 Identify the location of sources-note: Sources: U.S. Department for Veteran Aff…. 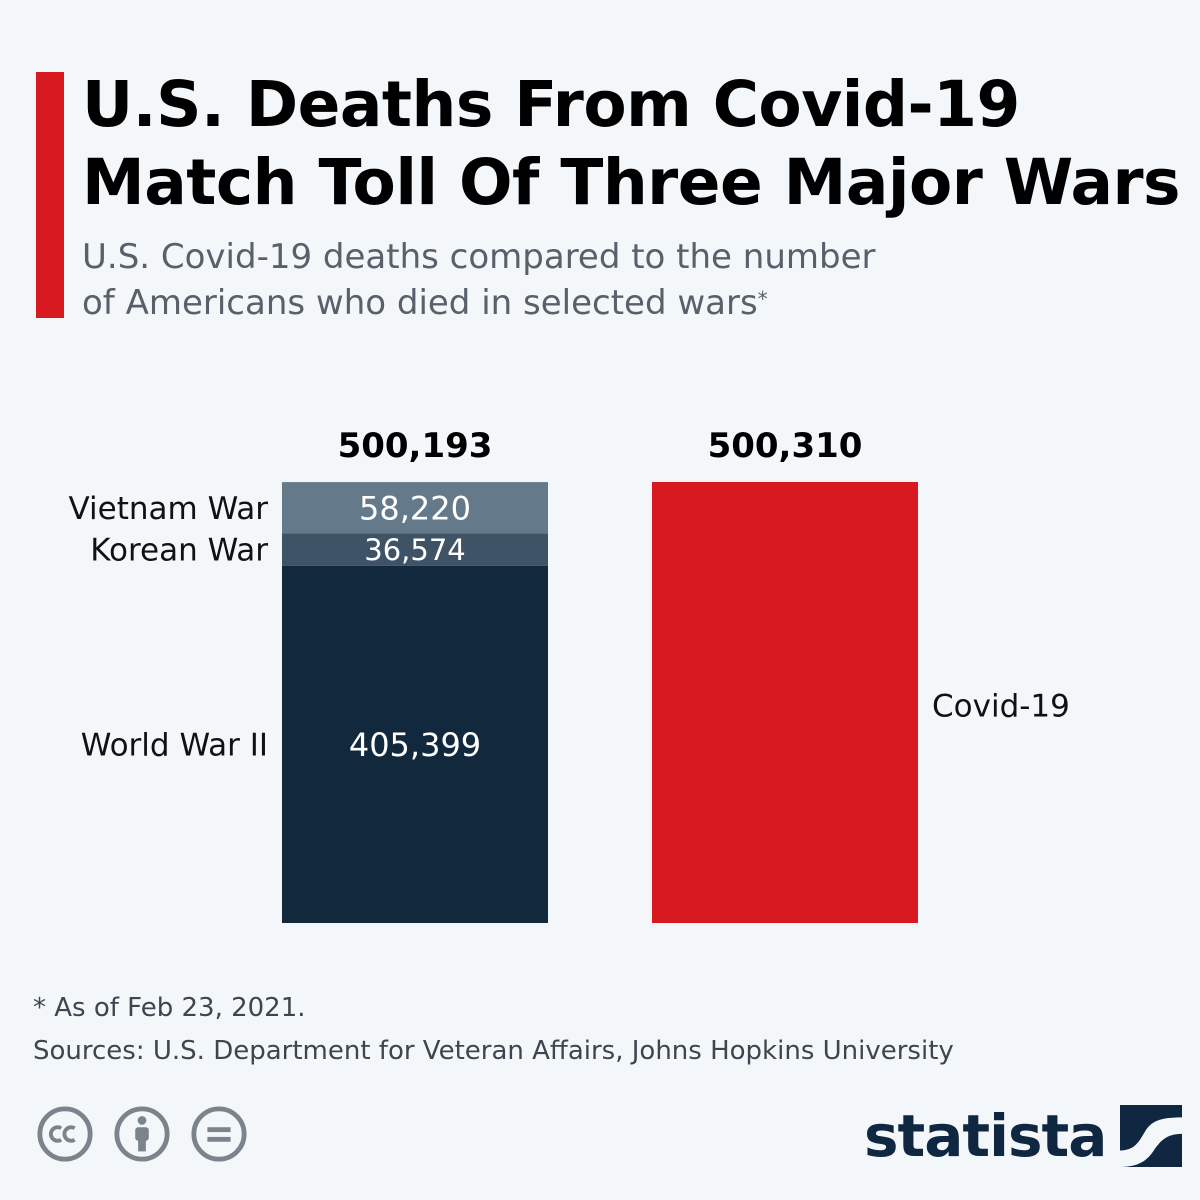
(493, 1051).